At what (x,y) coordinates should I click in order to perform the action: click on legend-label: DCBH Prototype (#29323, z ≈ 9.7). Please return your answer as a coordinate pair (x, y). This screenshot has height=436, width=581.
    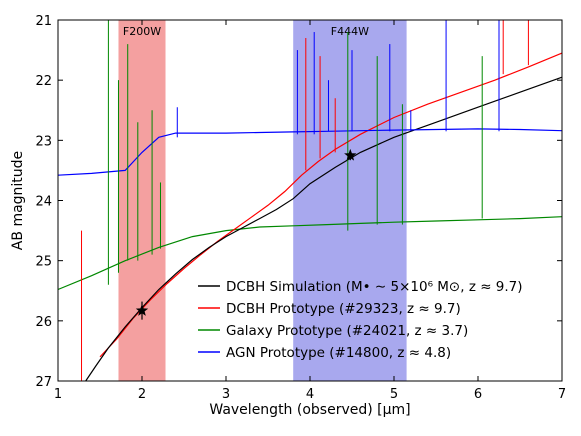
    Looking at the image, I should click on (343, 309).